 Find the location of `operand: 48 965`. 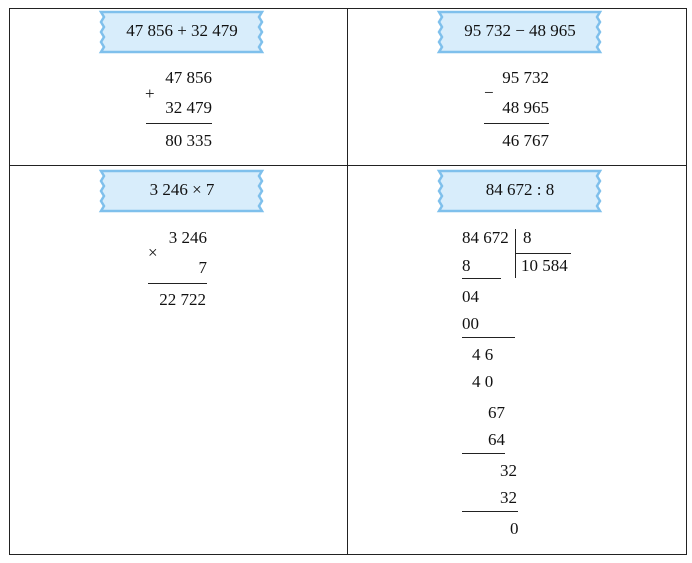

operand: 48 965 is located at coordinates (525, 107).